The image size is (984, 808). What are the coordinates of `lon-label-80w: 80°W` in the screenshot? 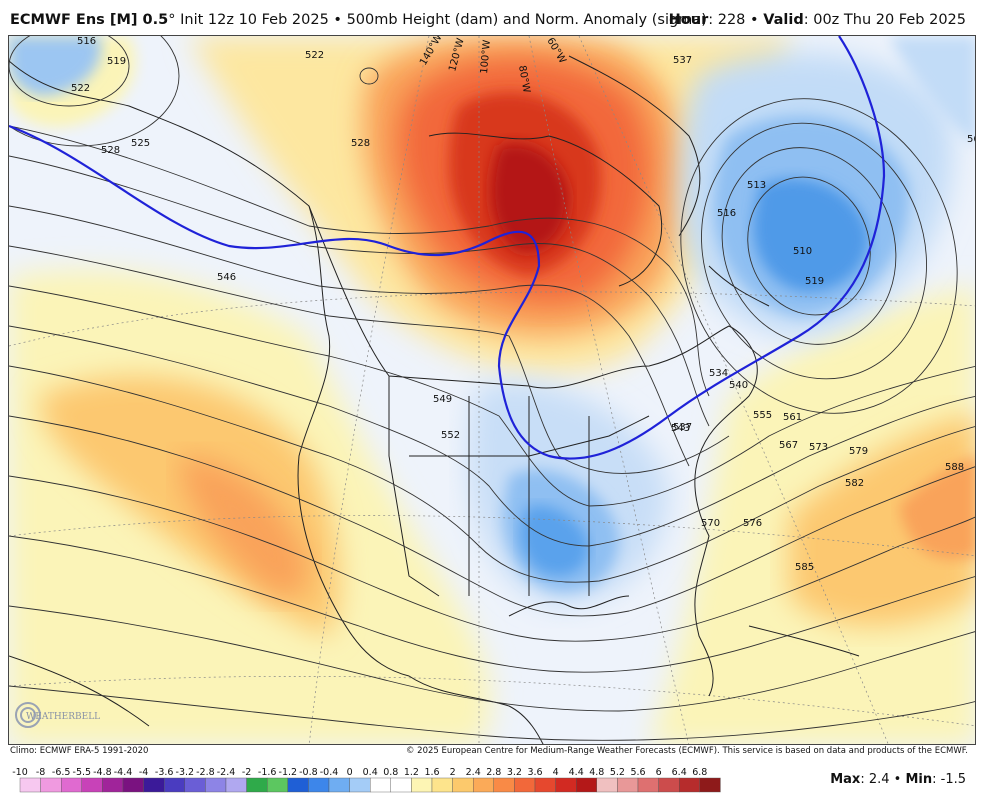 It's located at (524, 79).